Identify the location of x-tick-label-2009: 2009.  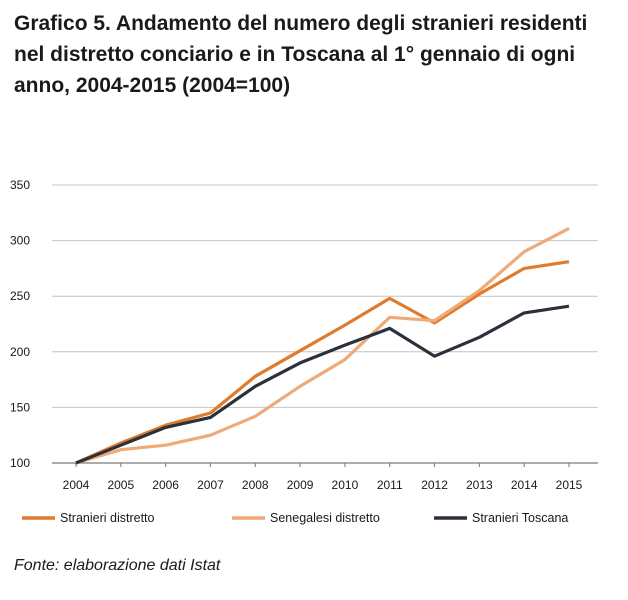
(300, 485).